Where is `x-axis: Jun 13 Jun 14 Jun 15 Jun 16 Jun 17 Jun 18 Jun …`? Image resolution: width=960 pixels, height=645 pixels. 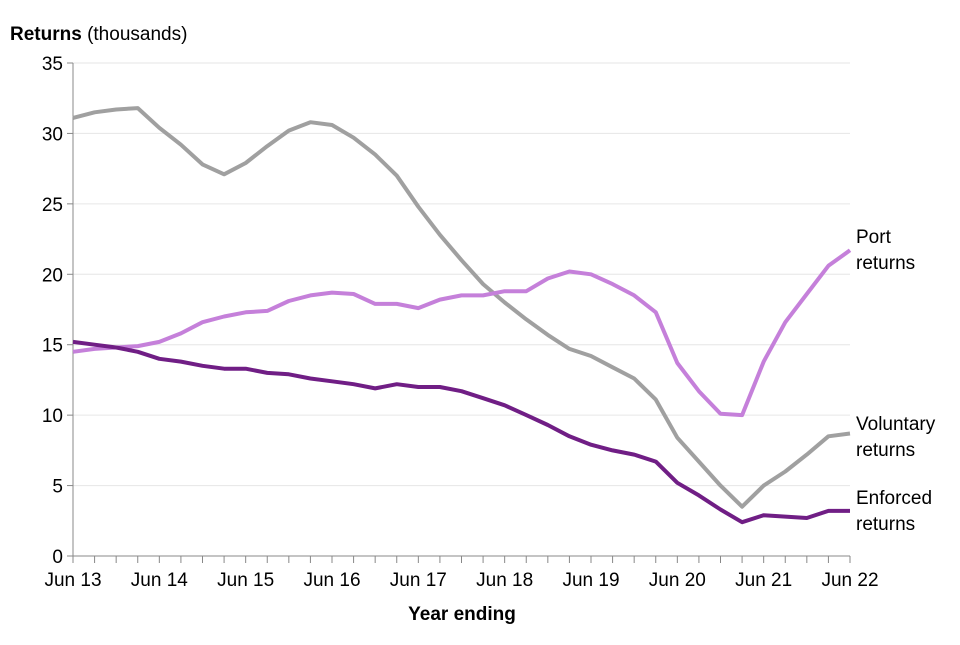
x-axis: Jun 13 Jun 14 Jun 15 Jun 16 Jun 17 Jun 18 Jun … is located at coordinates (461, 573).